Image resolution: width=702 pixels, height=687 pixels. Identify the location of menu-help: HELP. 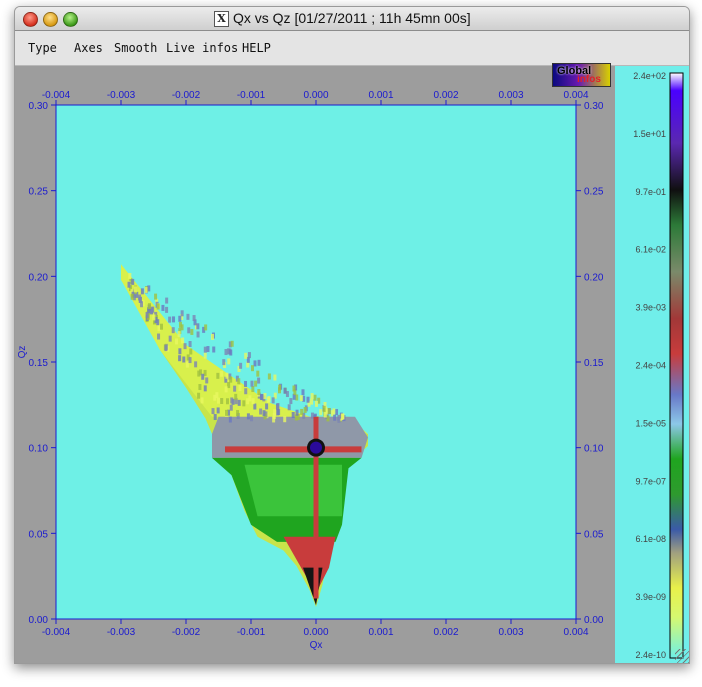
(256, 48).